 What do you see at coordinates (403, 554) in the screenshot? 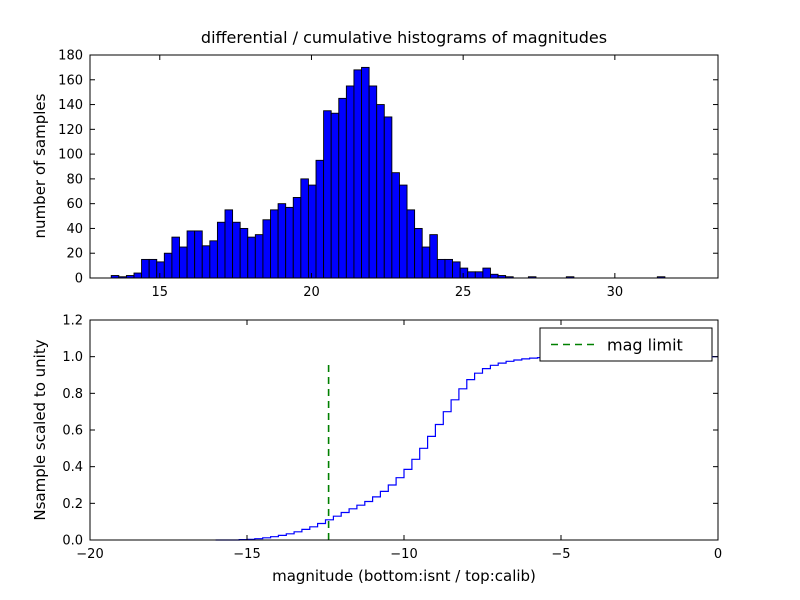
I see `x-tick-label: −10` at bounding box center [403, 554].